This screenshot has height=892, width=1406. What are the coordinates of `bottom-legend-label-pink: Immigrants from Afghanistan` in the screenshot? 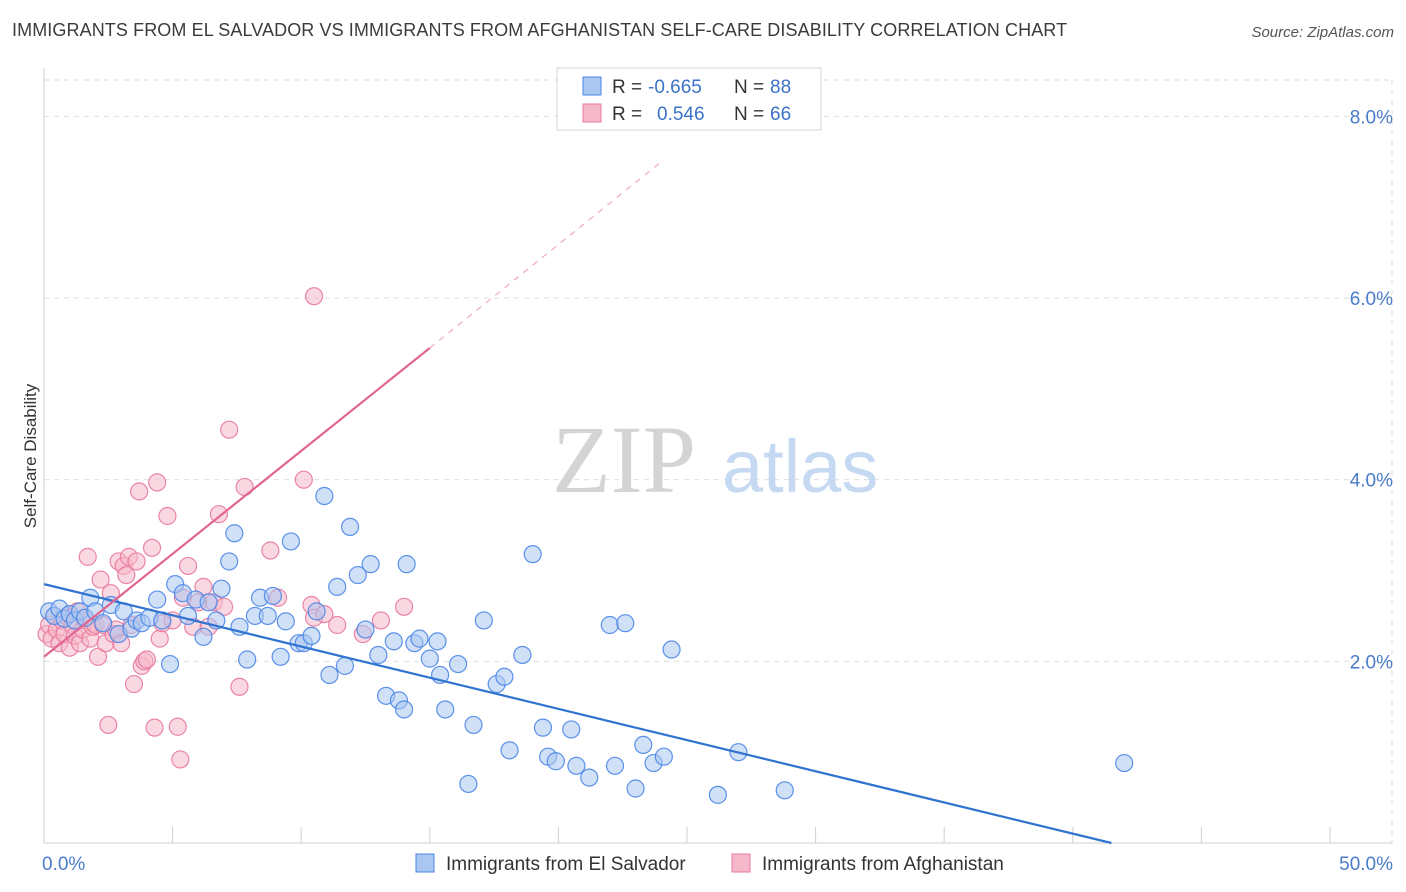 It's located at (883, 864).